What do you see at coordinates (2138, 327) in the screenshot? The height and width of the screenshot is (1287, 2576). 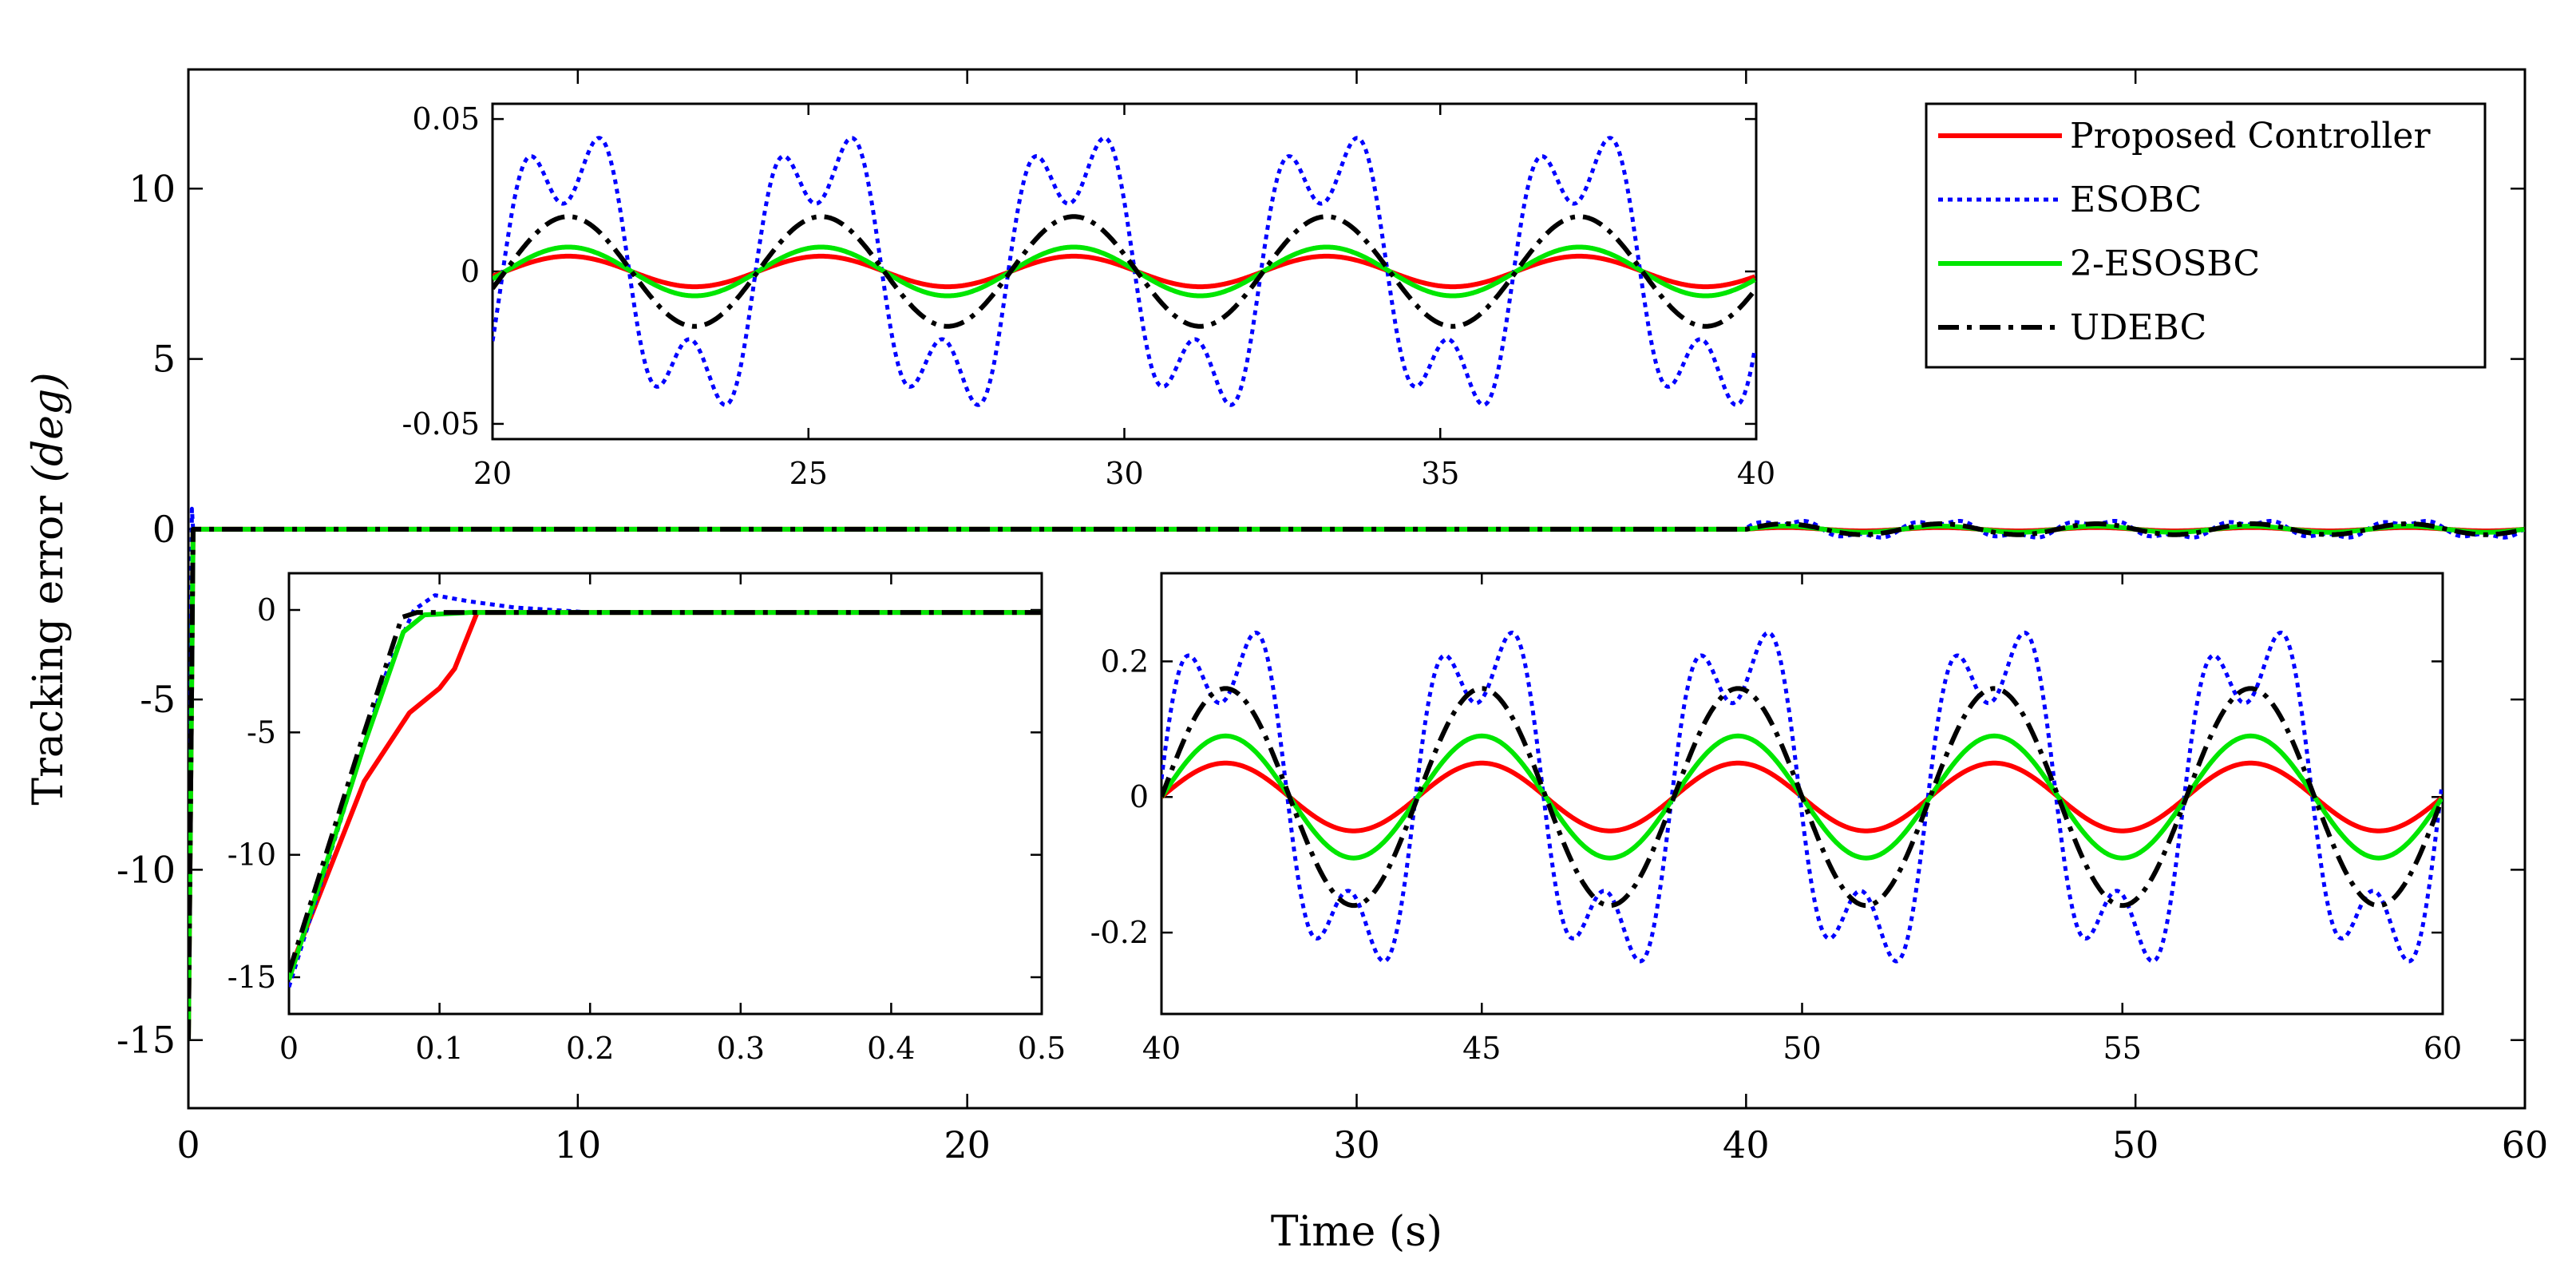 I see `legend-label-udebc: UDEBC` at bounding box center [2138, 327].